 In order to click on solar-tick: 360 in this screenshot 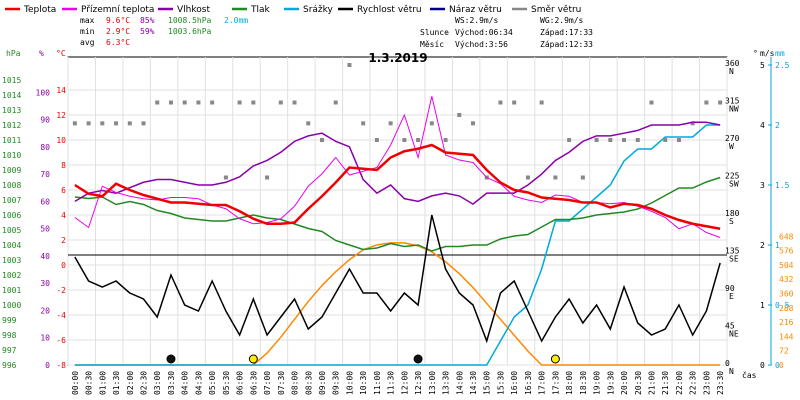, I will do `click(786, 294)`.